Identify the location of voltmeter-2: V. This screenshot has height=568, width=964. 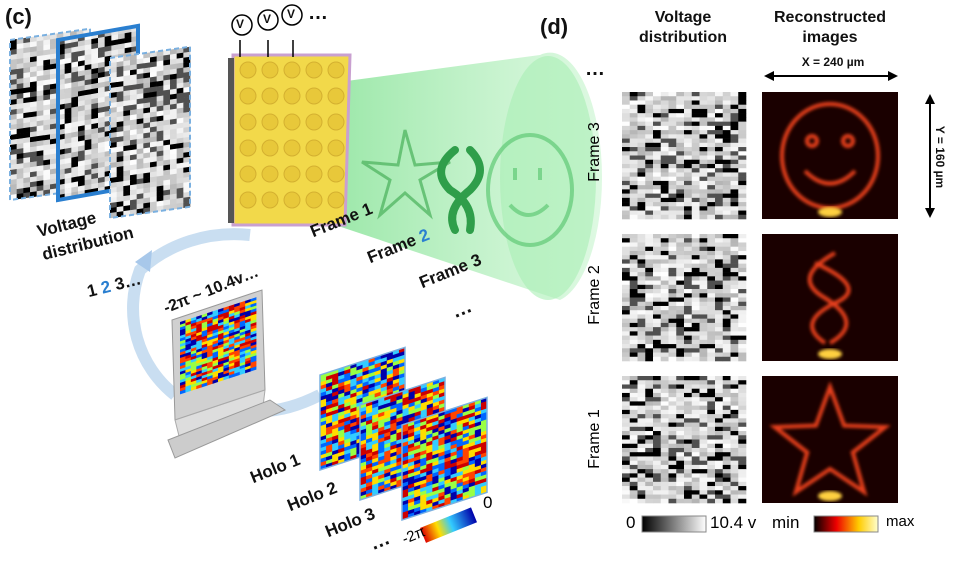
(267, 19).